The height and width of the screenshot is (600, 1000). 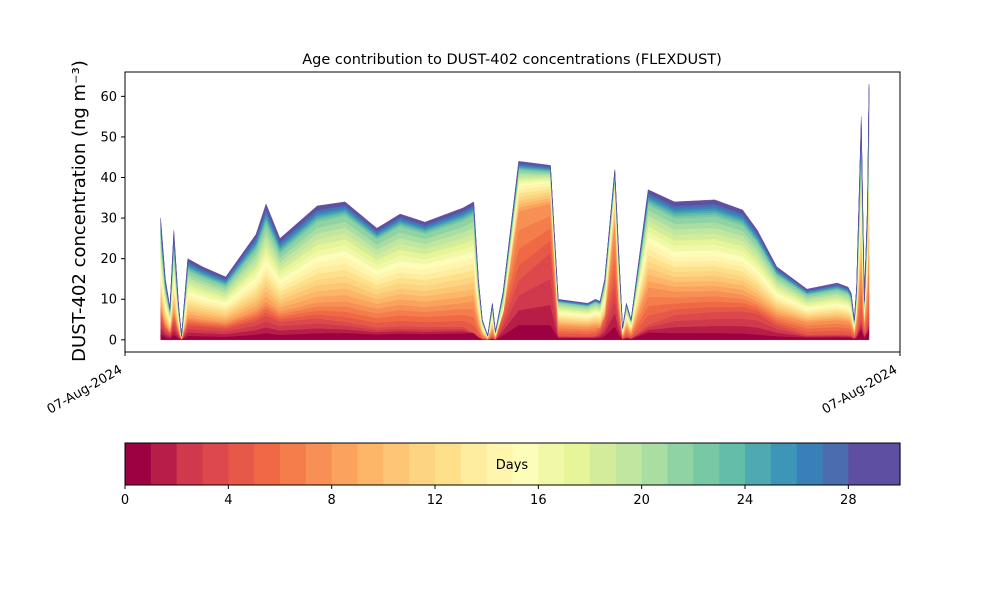 I want to click on colorbar-tick-label: 20, so click(x=641, y=500).